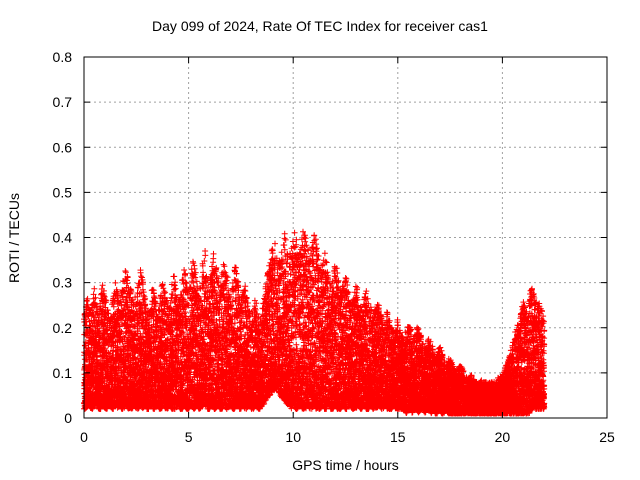 The image size is (640, 480). Describe the element at coordinates (84, 437) in the screenshot. I see `x-tick-label: 0` at that location.